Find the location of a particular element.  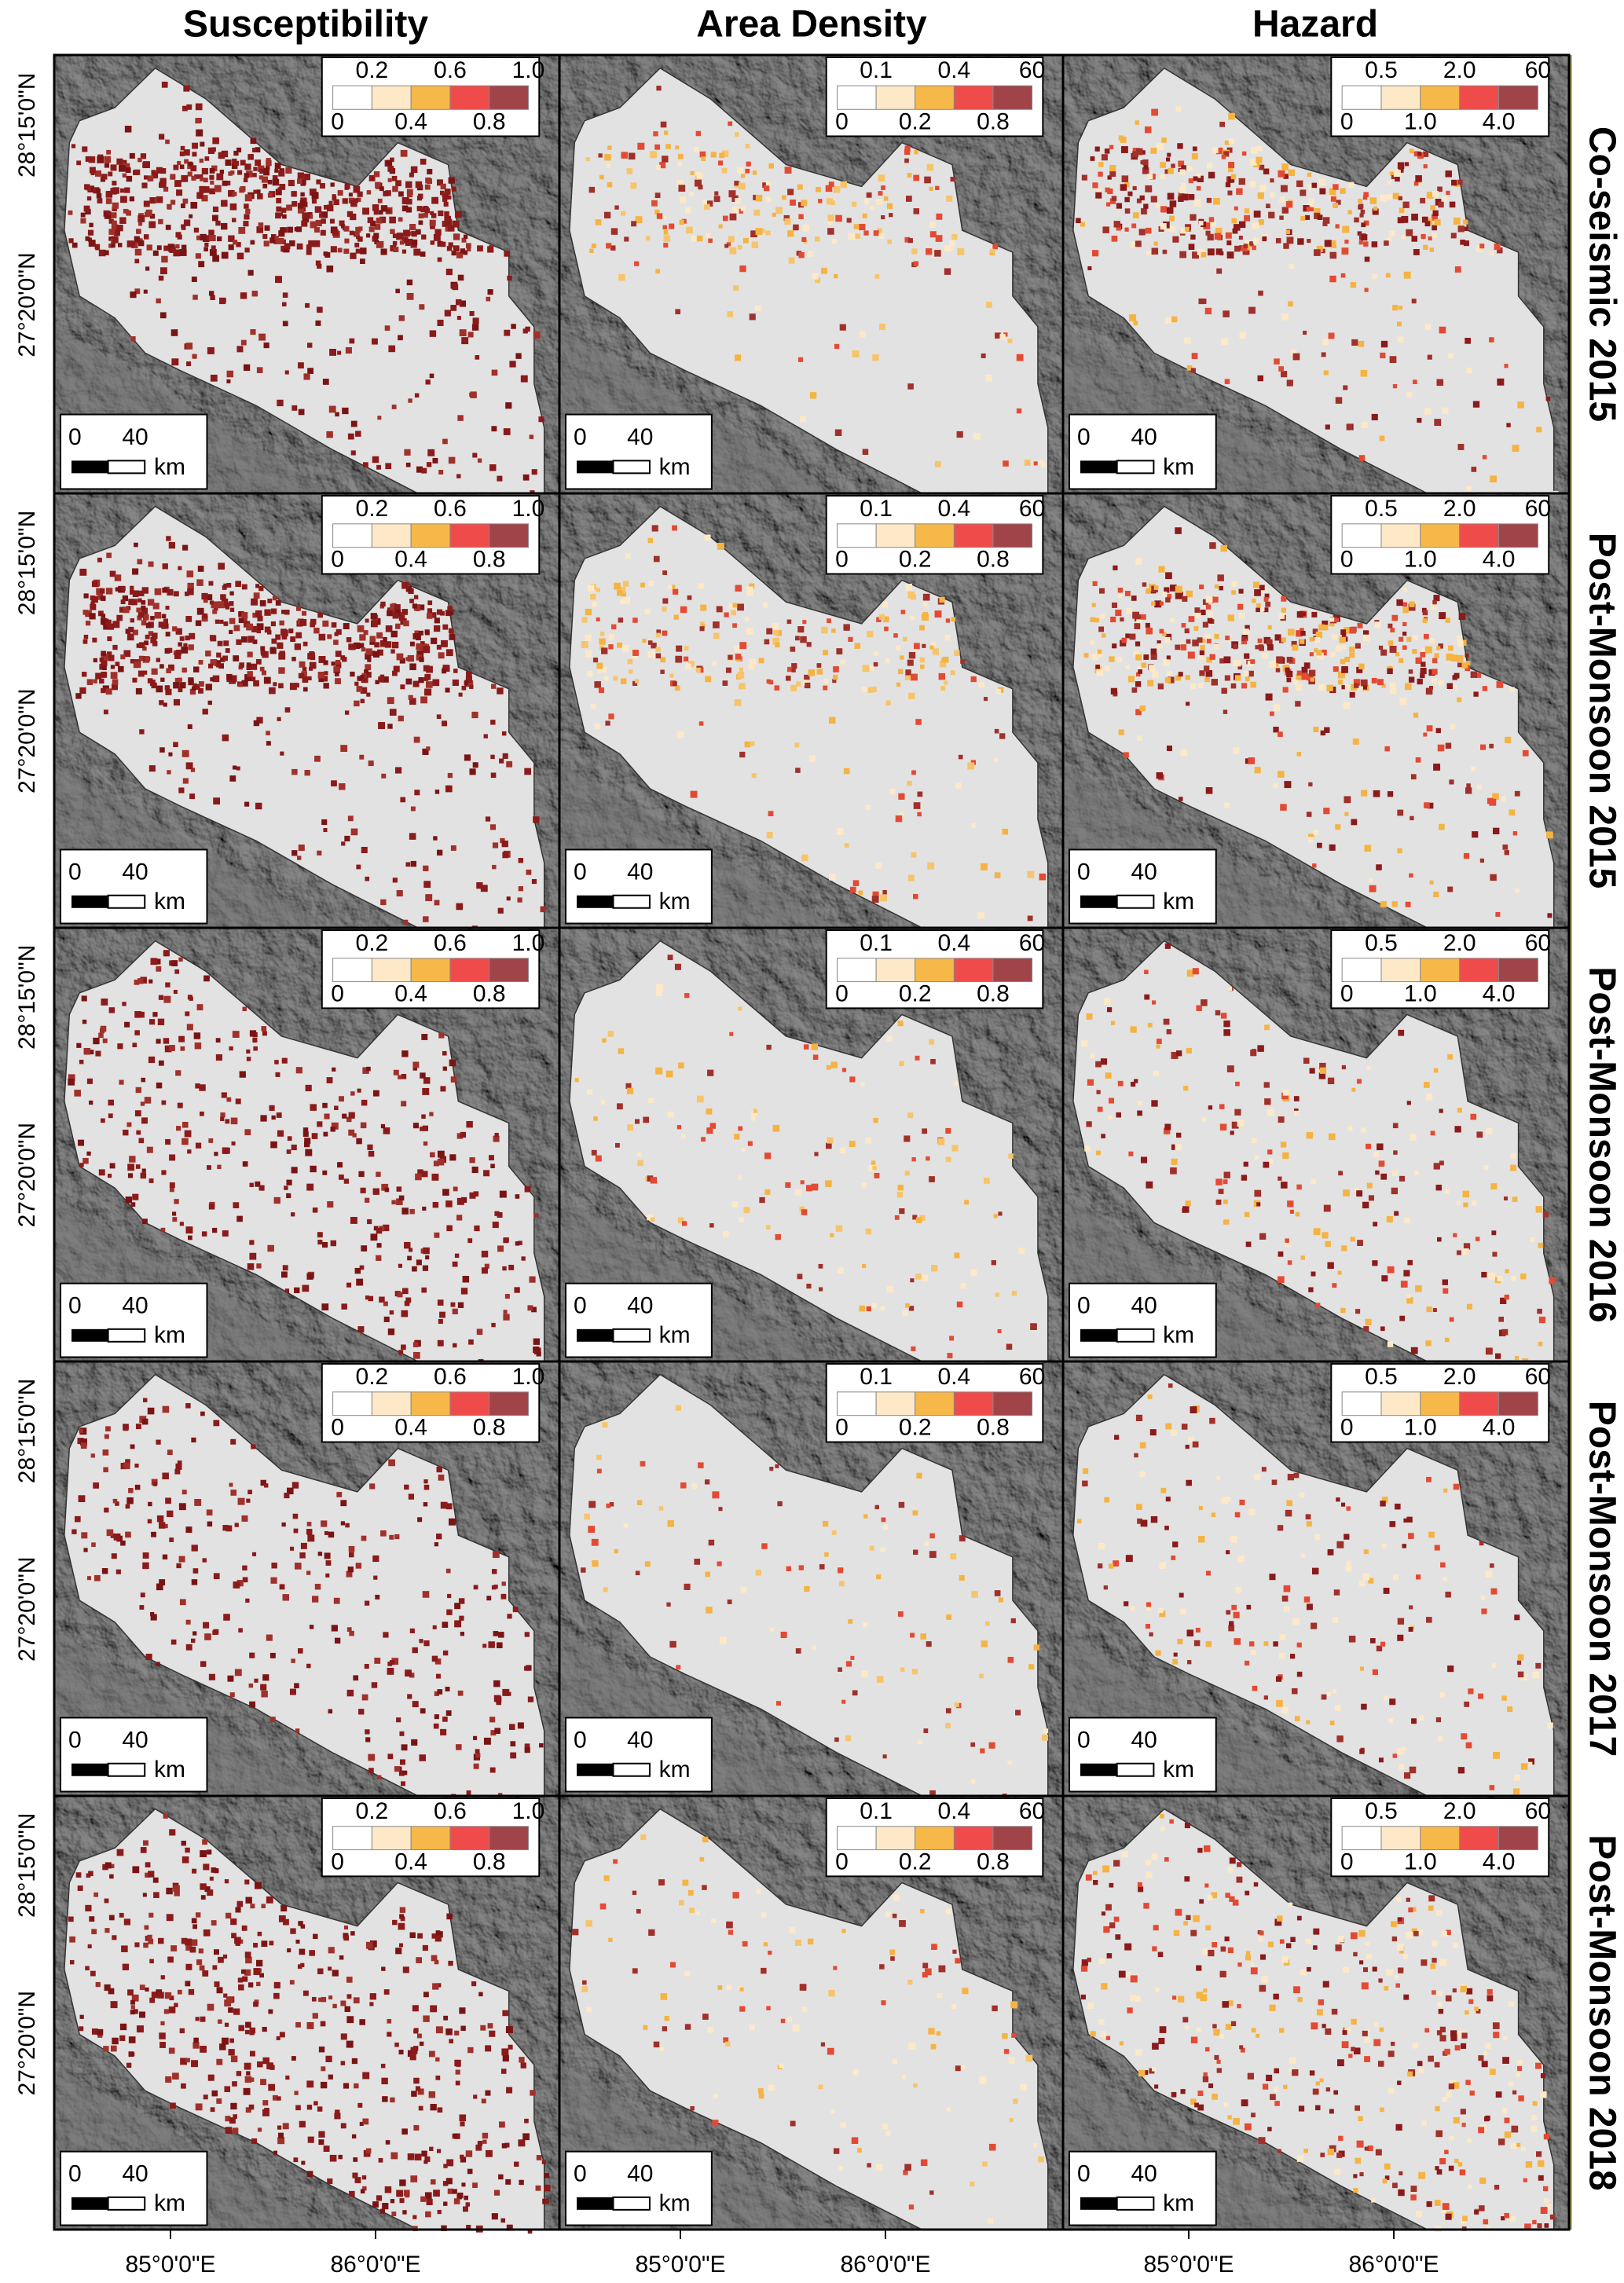

legend-label: 1.0 is located at coordinates (528, 70).